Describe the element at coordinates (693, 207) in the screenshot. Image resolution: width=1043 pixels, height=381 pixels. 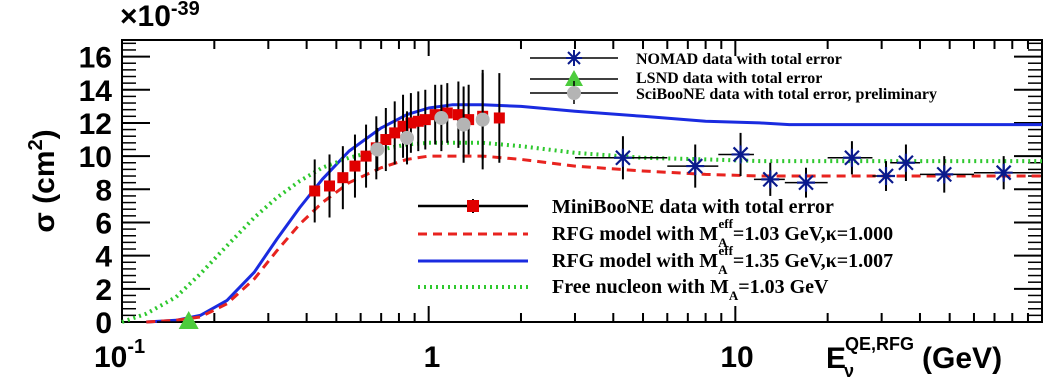
I see `legend-miniboone-label: MiniBooNE data with total error` at that location.